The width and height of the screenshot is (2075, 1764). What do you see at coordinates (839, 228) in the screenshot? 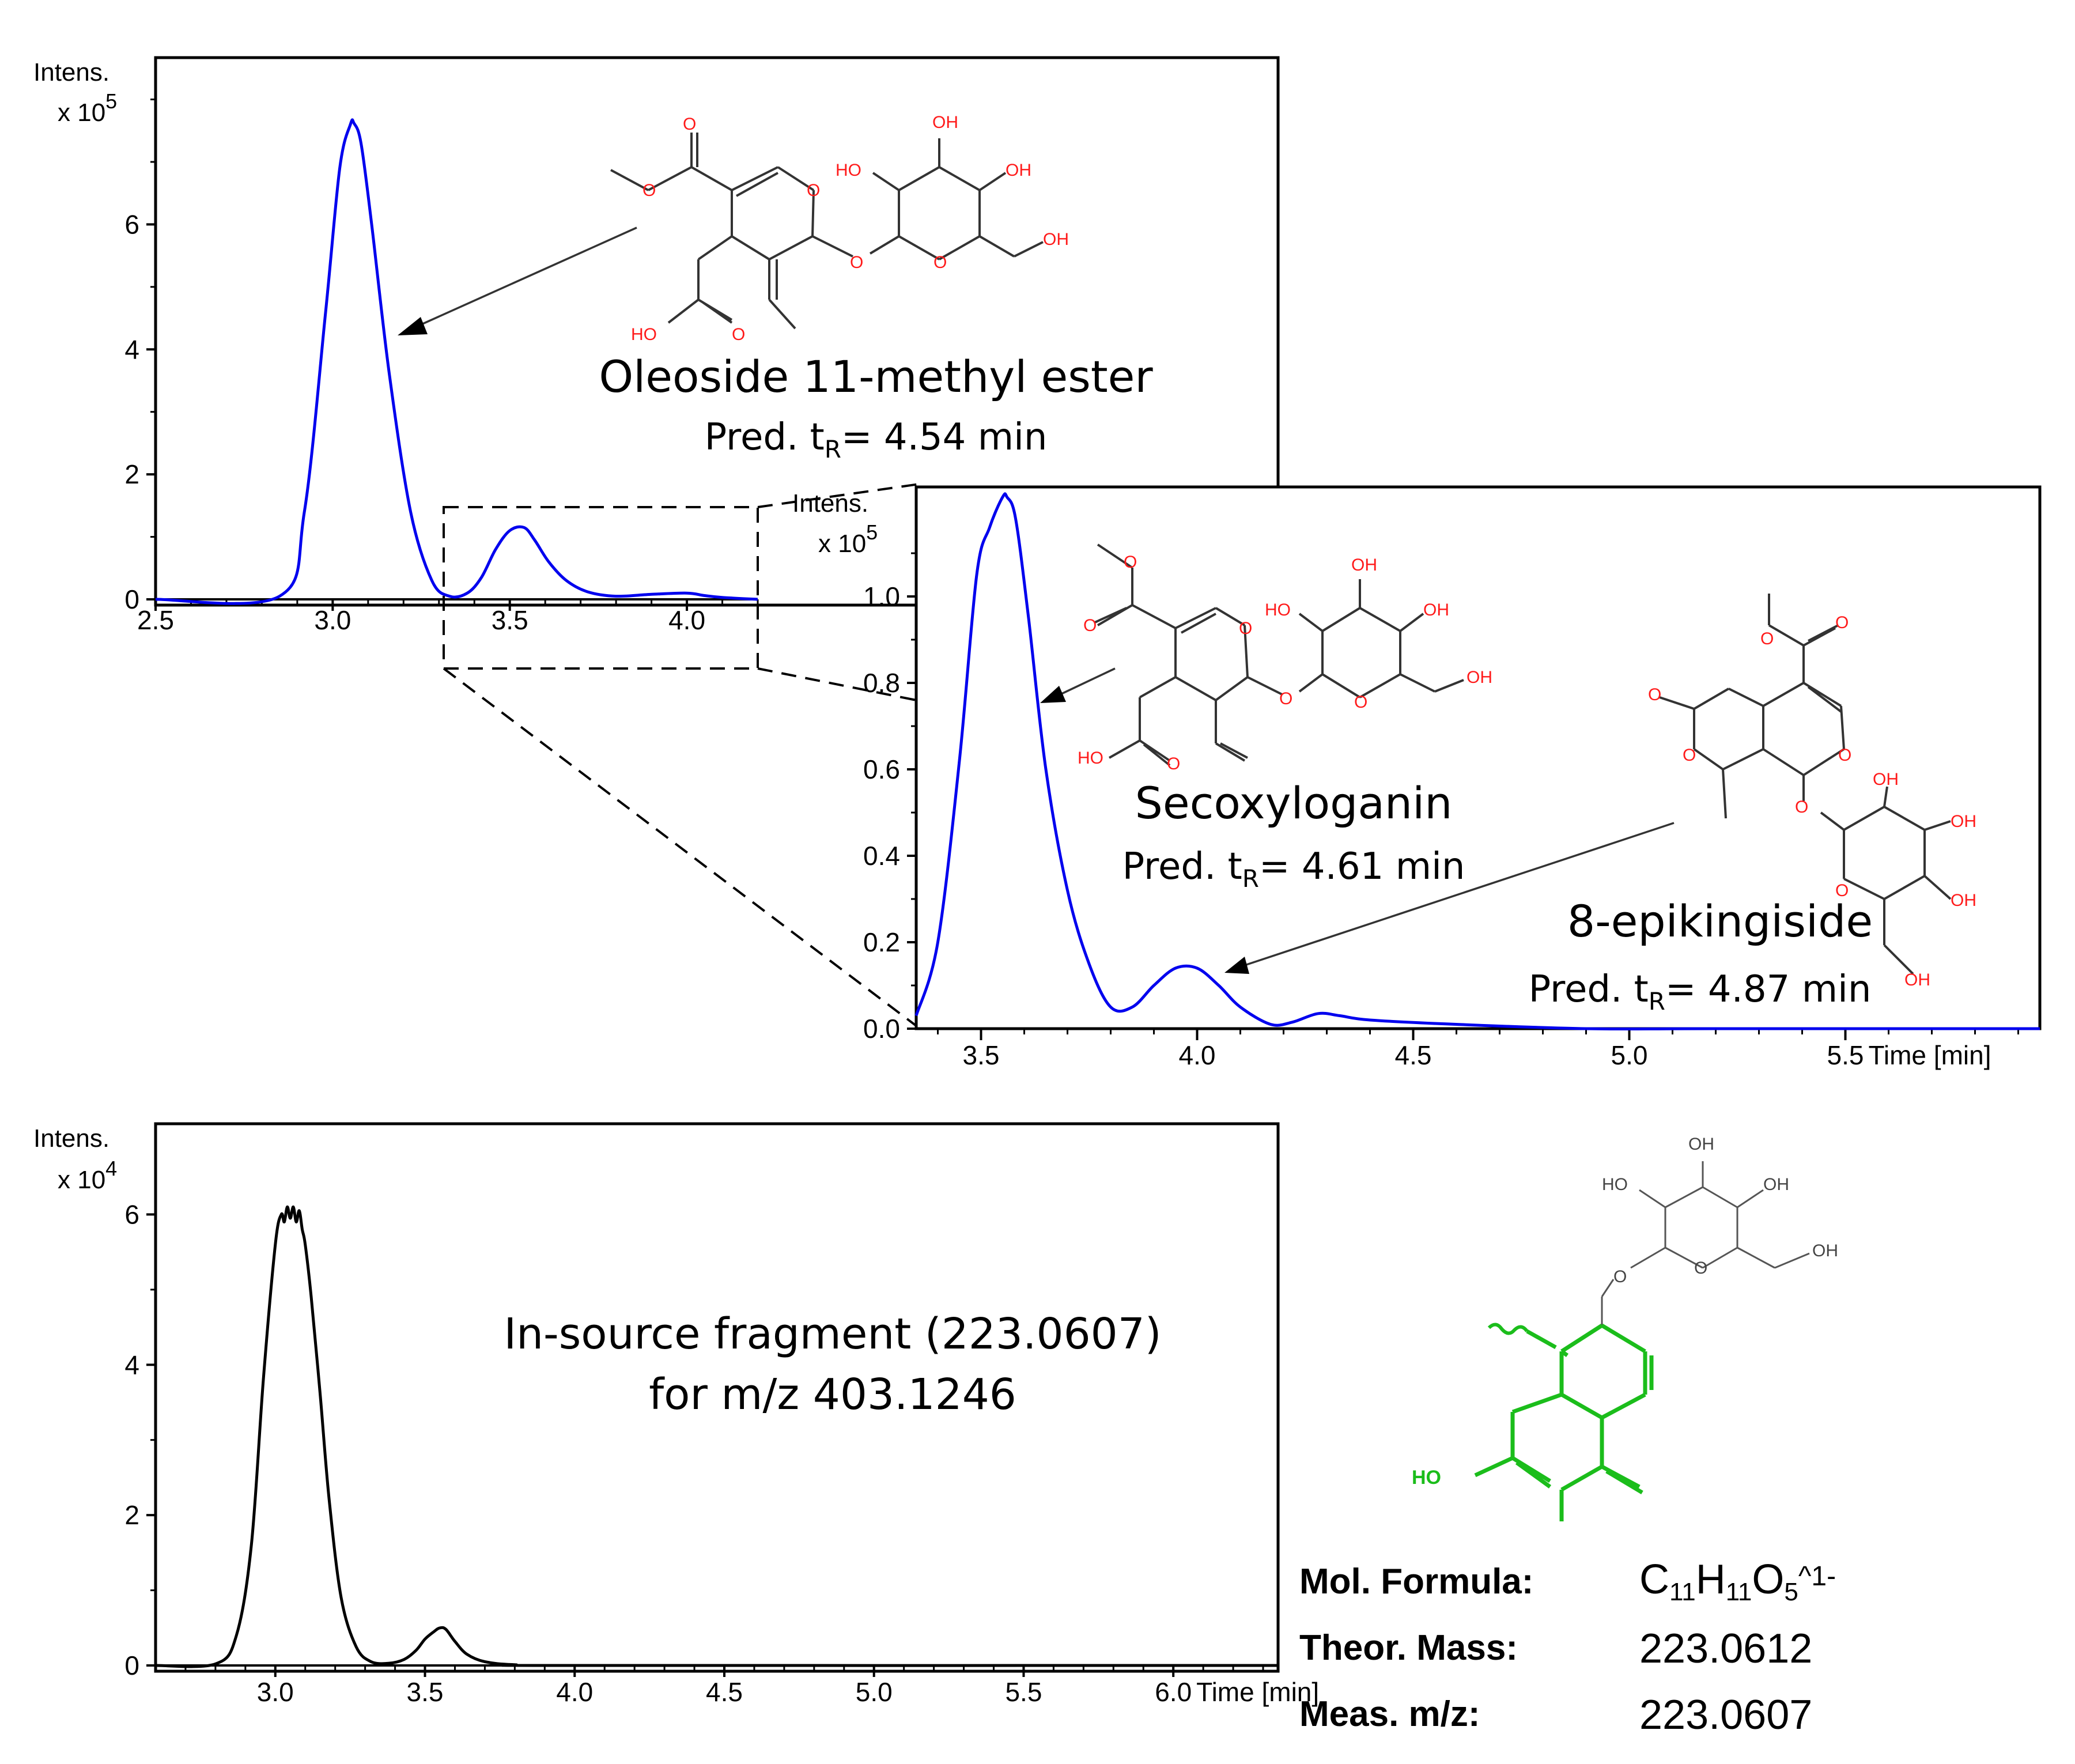
I see `oleoside-structure: O O O O O OH HO OH OH HO O` at bounding box center [839, 228].